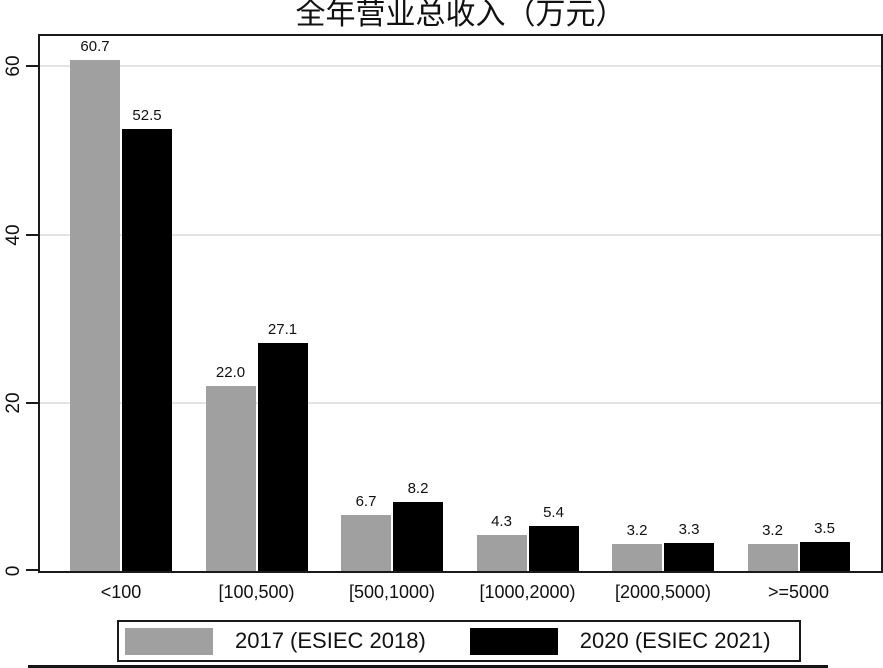 The image size is (883, 668). I want to click on x-axis-label: [500,1000), so click(392, 592).